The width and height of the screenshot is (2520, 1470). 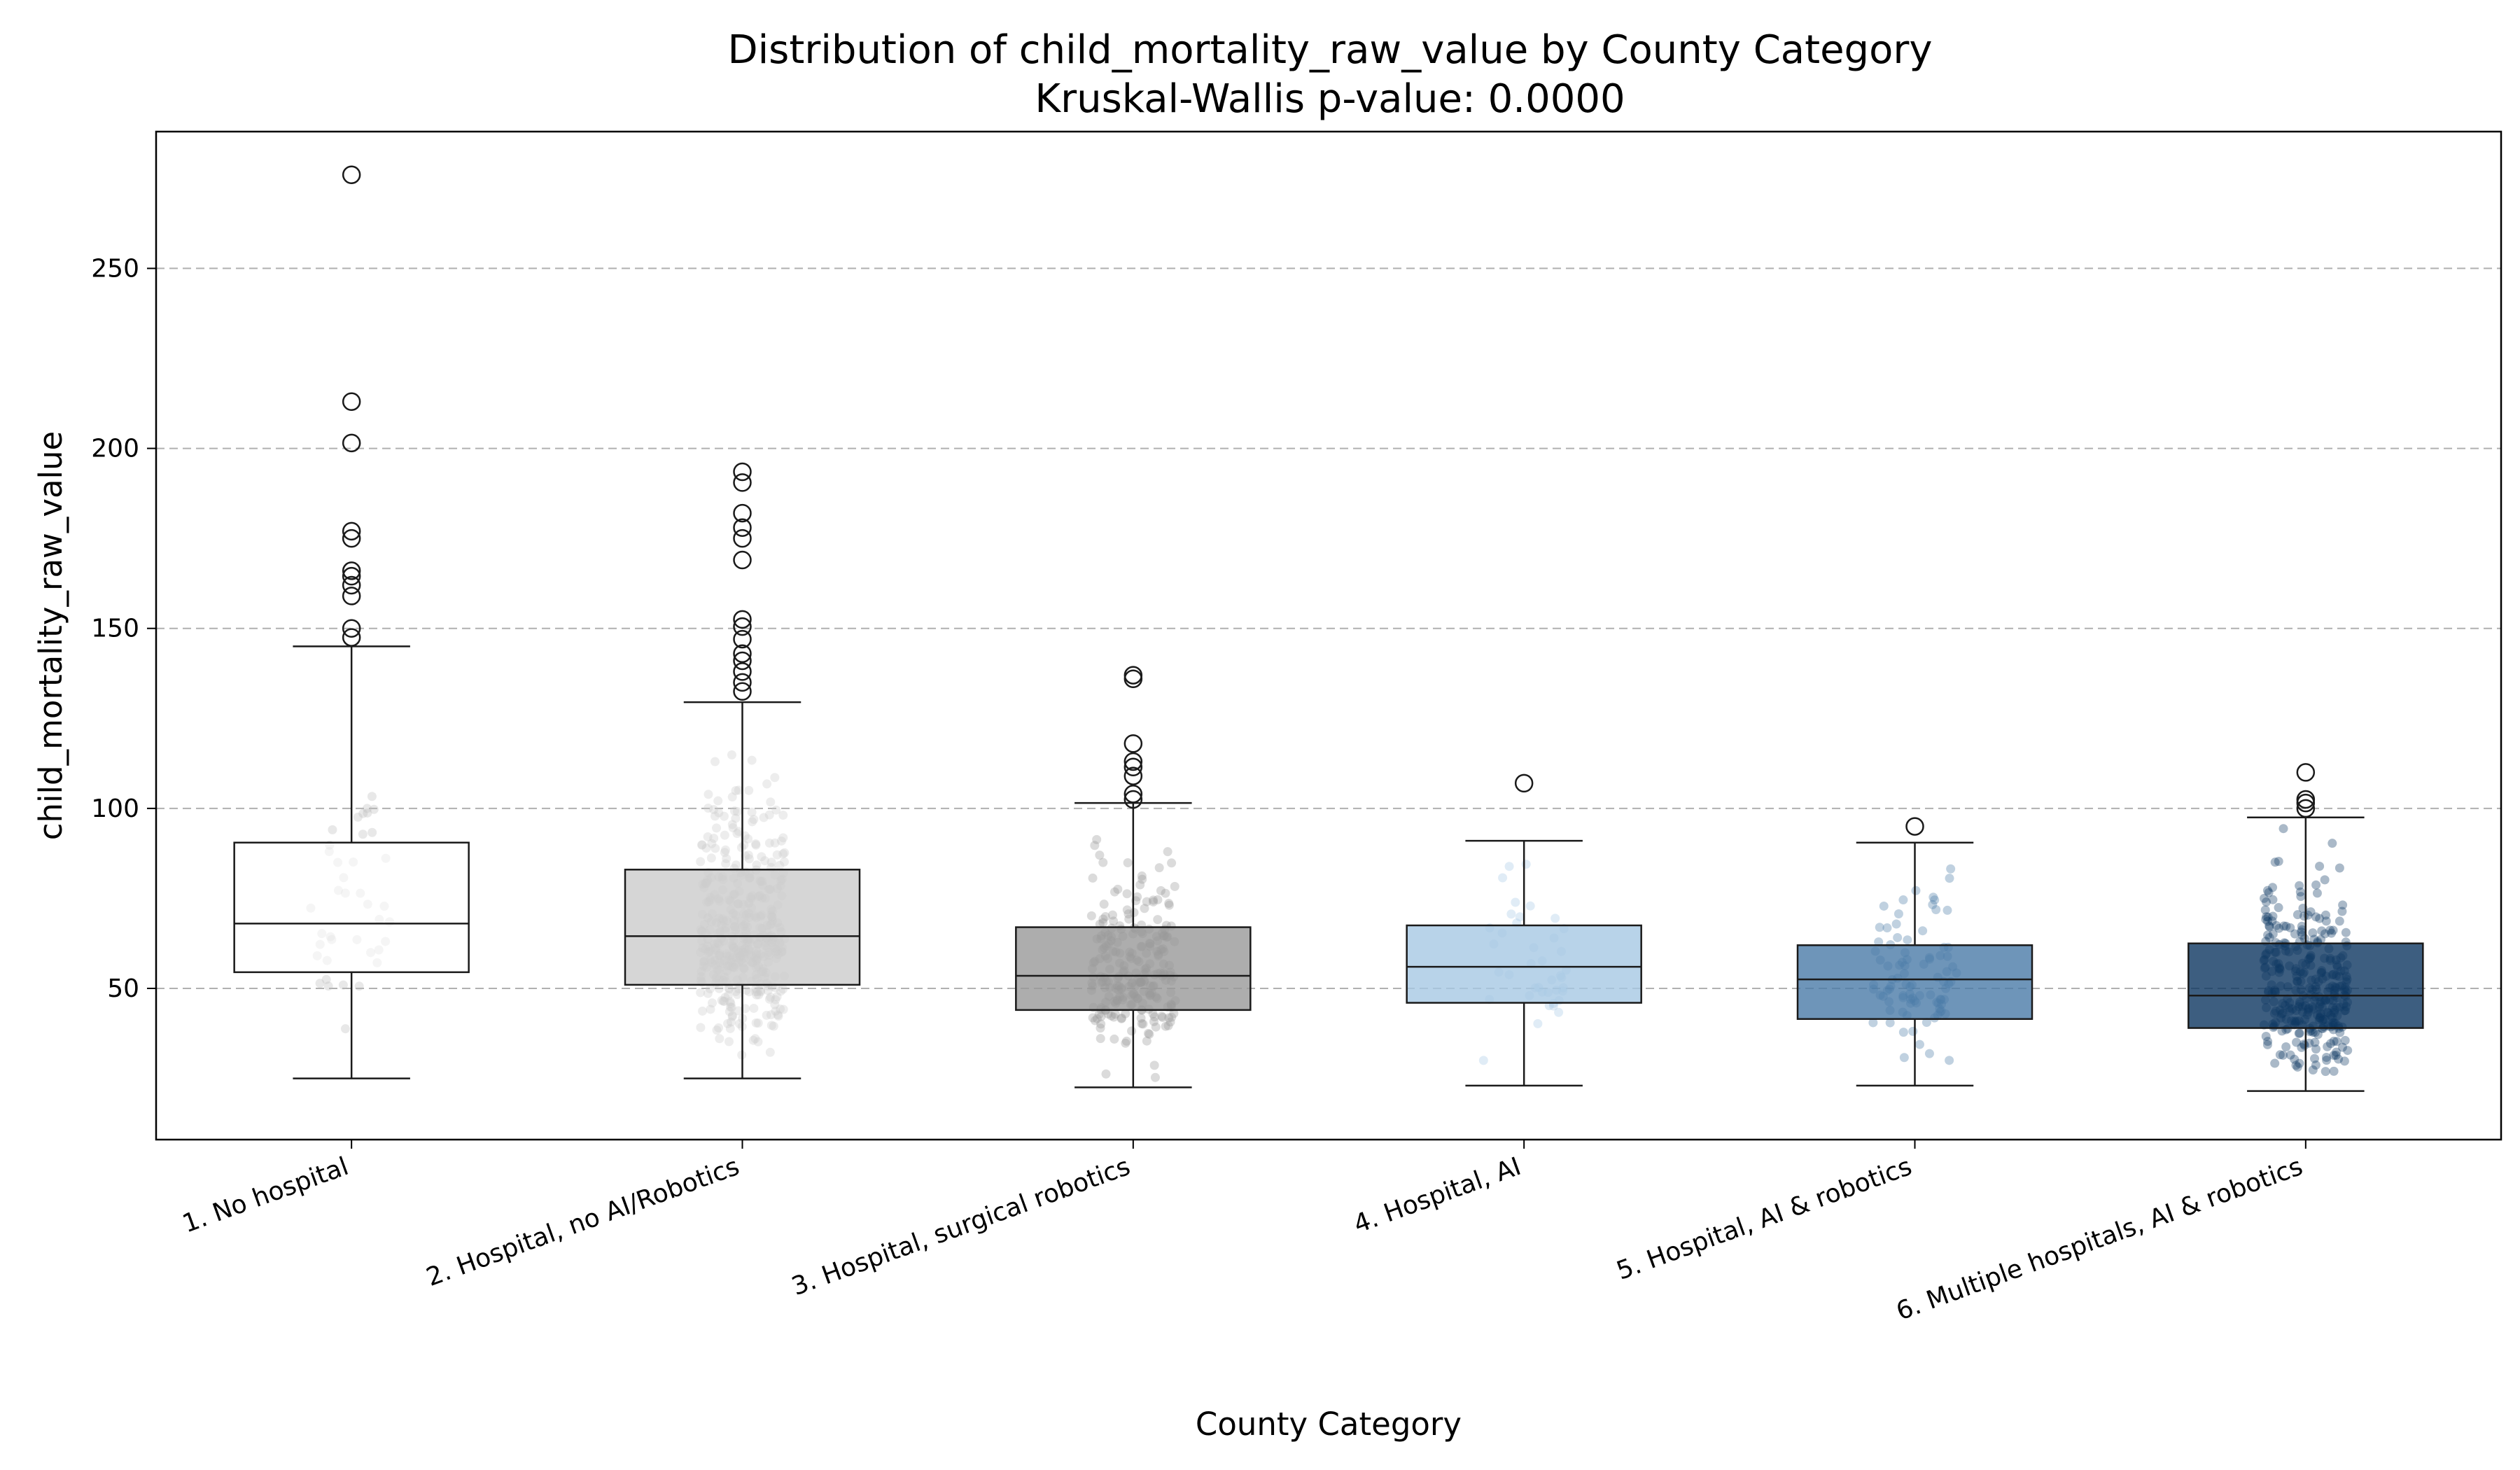 I want to click on y-tick-label: 50, so click(x=123, y=988).